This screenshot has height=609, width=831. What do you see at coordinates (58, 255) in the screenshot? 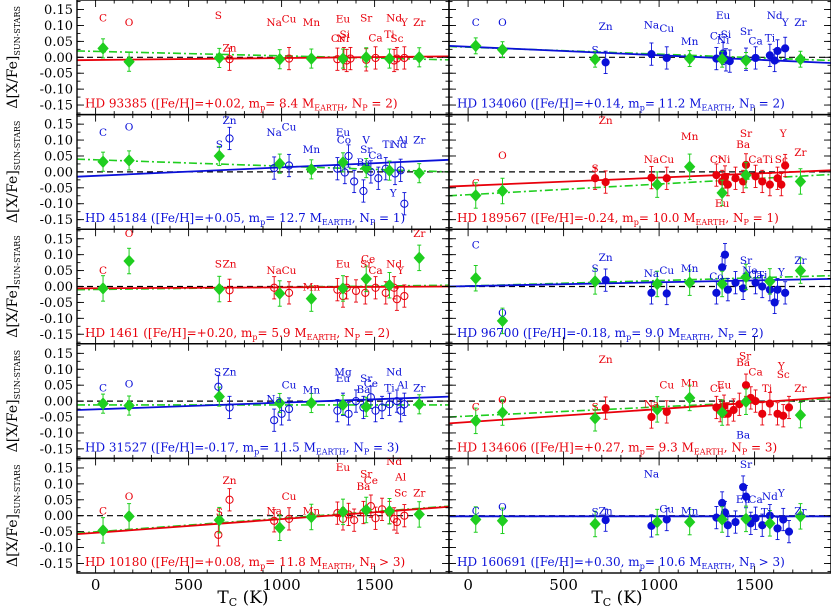
I see `y-tick-label: 0.10` at bounding box center [58, 255].